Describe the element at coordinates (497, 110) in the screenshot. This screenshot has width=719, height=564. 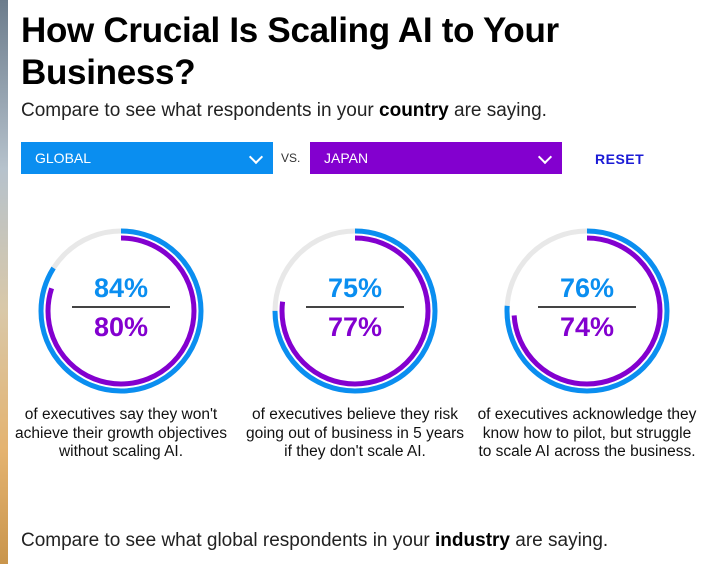
I see `subtitle-text-end: are saying.` at that location.